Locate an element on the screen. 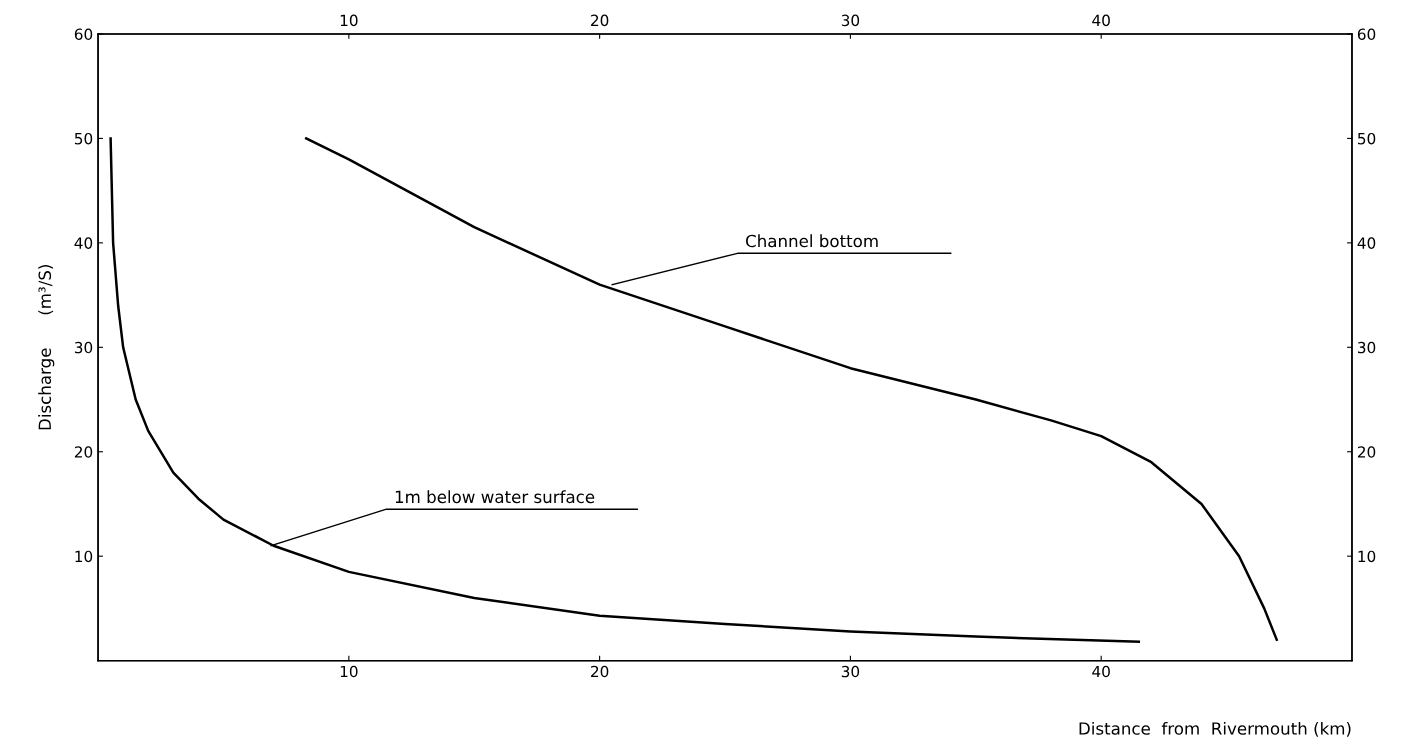  x-tick-label: 20 is located at coordinates (600, 671).